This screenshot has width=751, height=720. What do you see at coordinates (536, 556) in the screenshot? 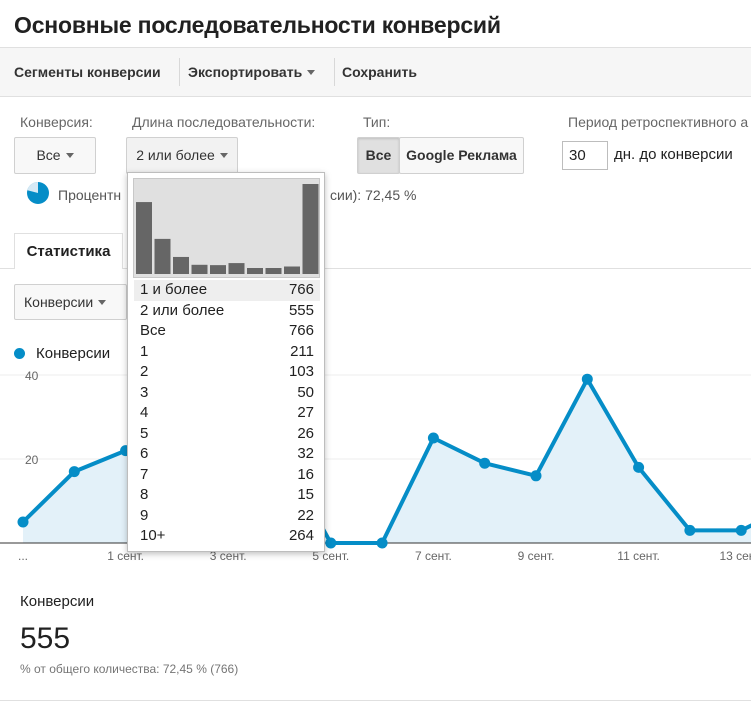
I see `x-tick-label: 9 сент.` at bounding box center [536, 556].